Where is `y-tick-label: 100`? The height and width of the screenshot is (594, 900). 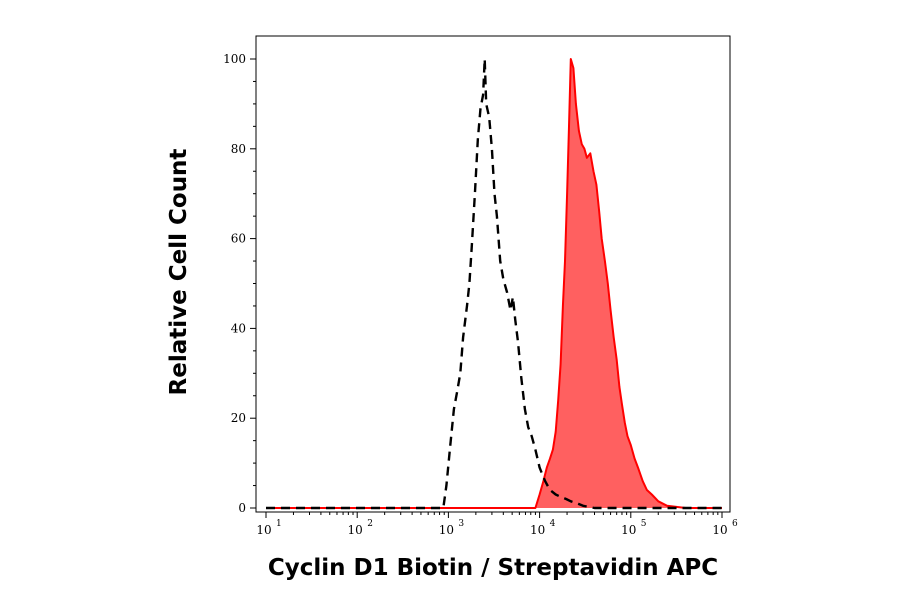
y-tick-label: 100 is located at coordinates (234, 59).